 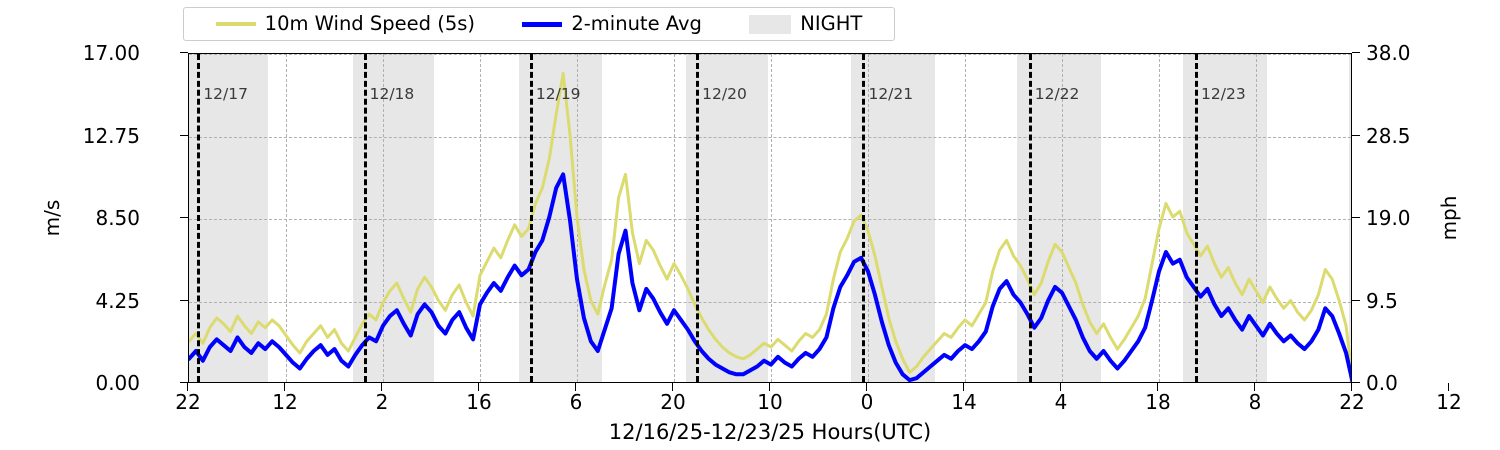 I want to click on y-tick-label-right: 19.0, so click(x=1388, y=218).